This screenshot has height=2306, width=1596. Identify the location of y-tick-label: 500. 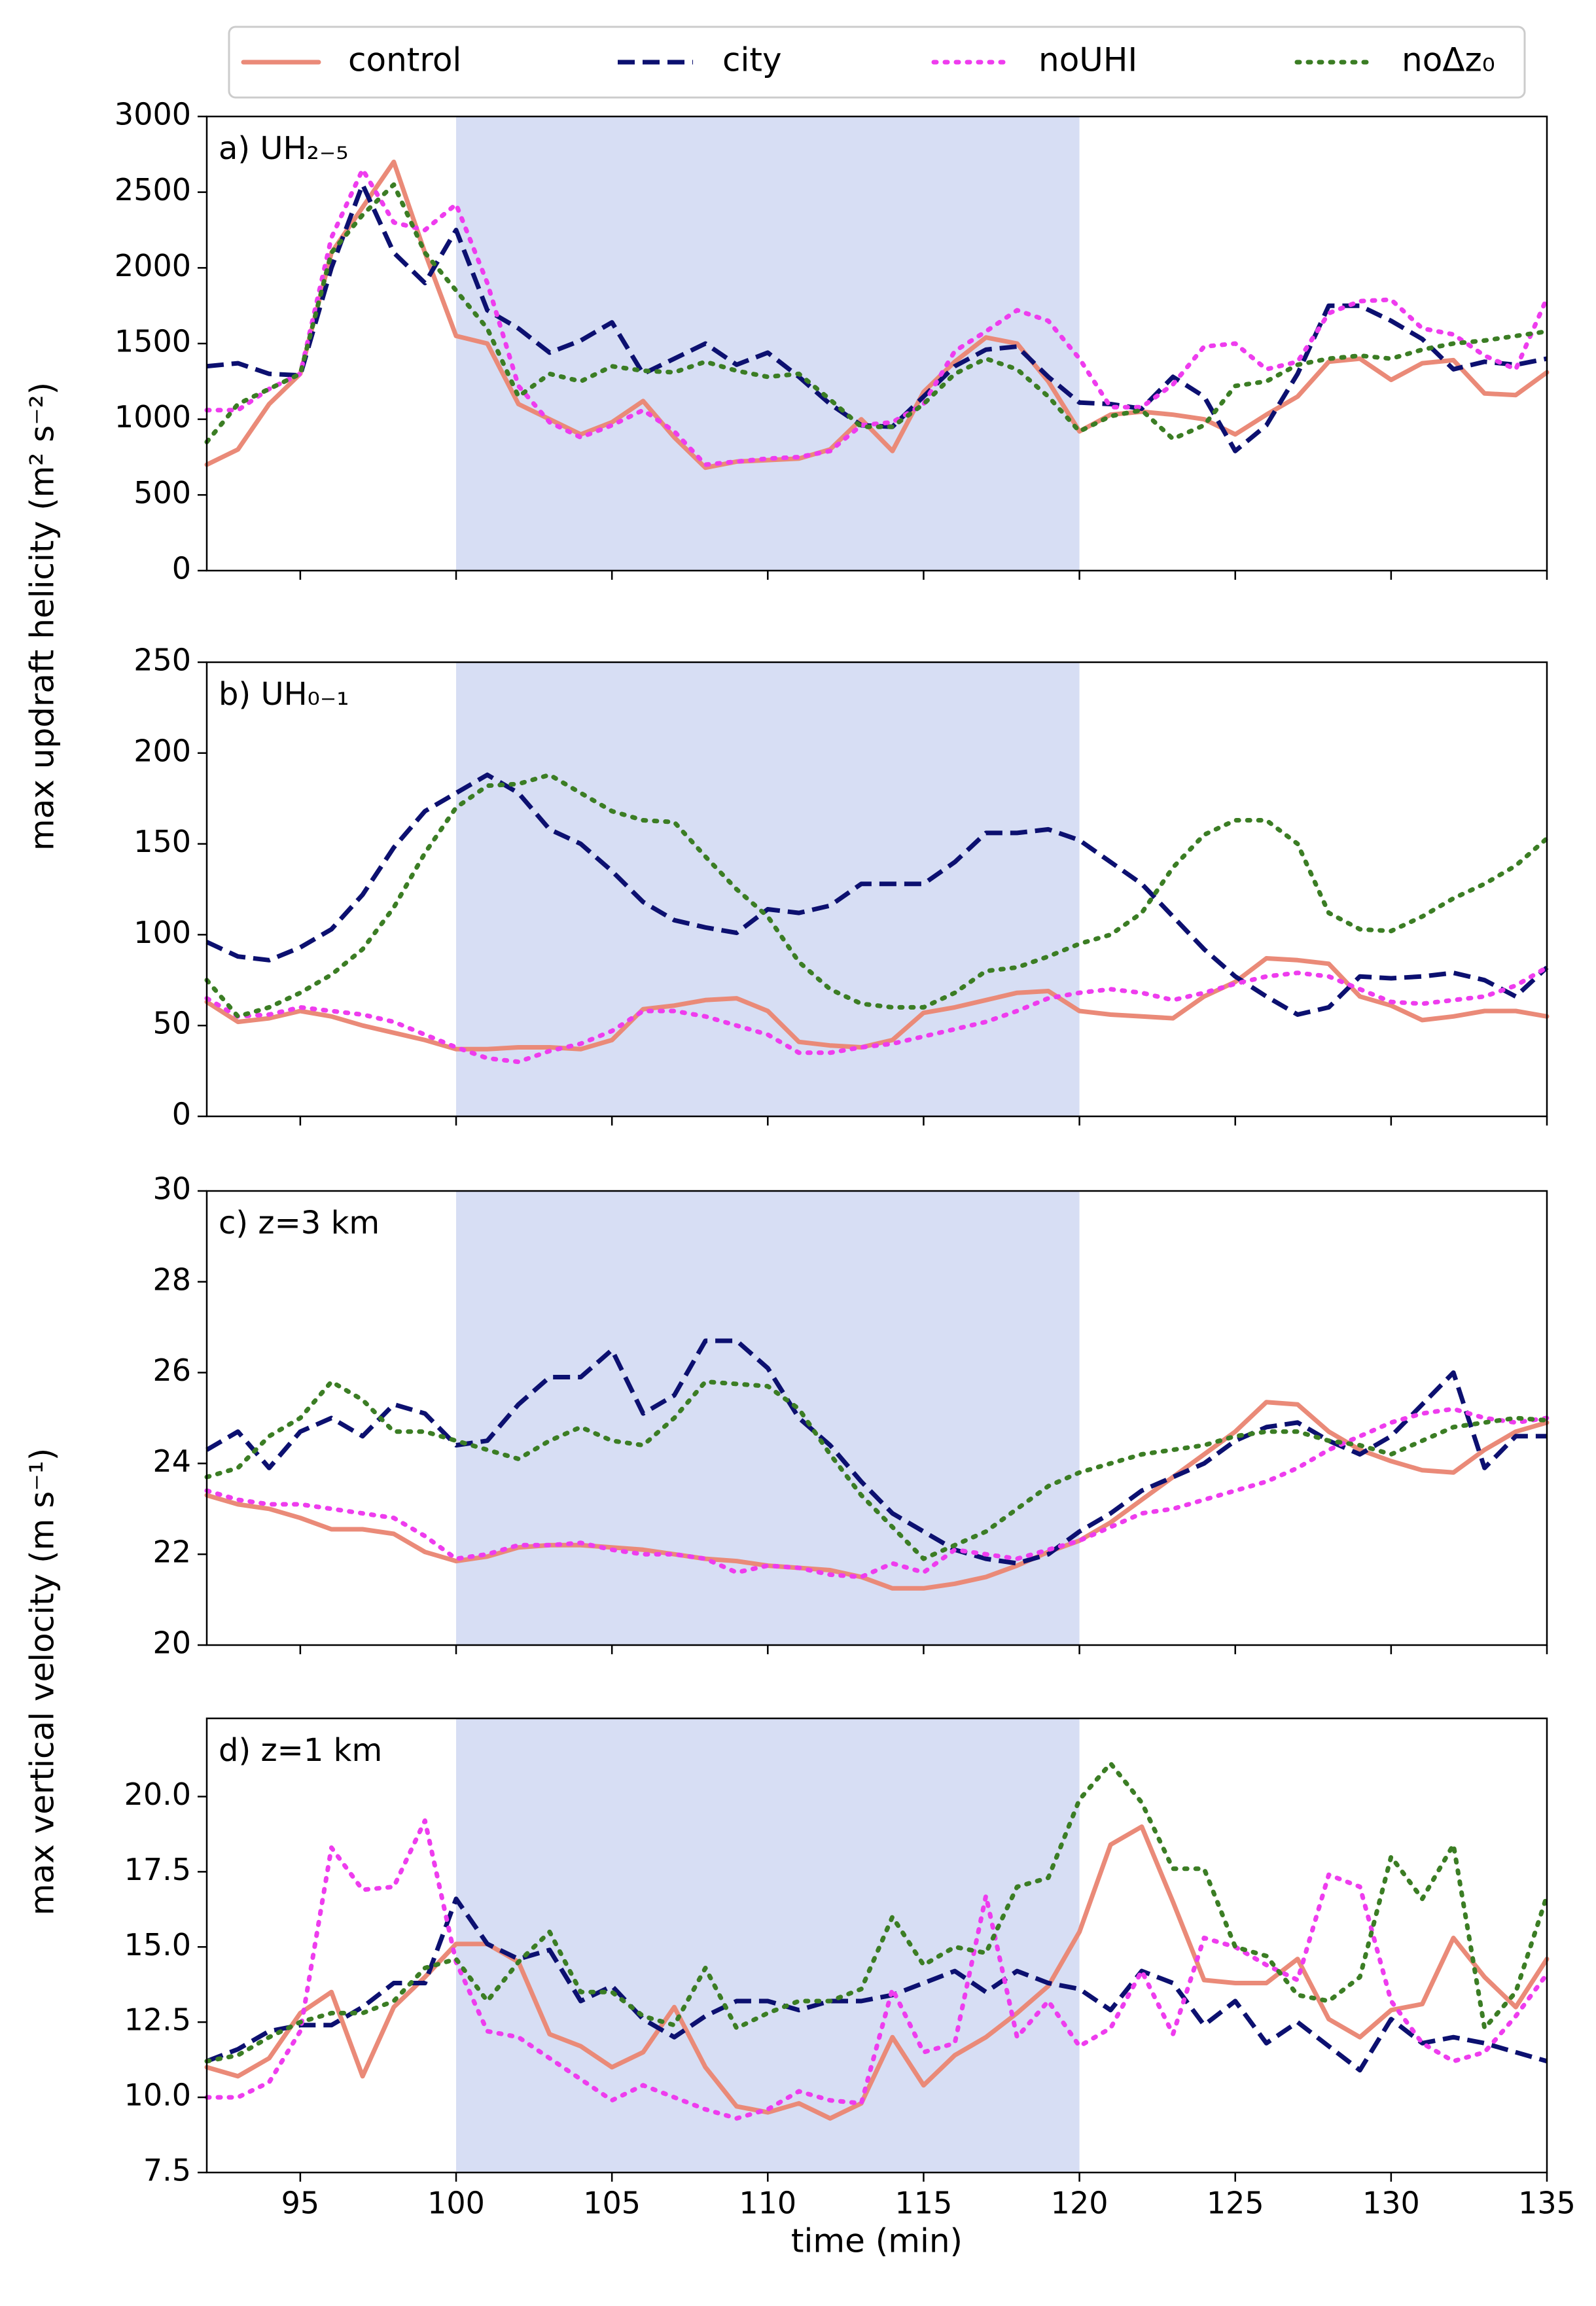
(162, 493).